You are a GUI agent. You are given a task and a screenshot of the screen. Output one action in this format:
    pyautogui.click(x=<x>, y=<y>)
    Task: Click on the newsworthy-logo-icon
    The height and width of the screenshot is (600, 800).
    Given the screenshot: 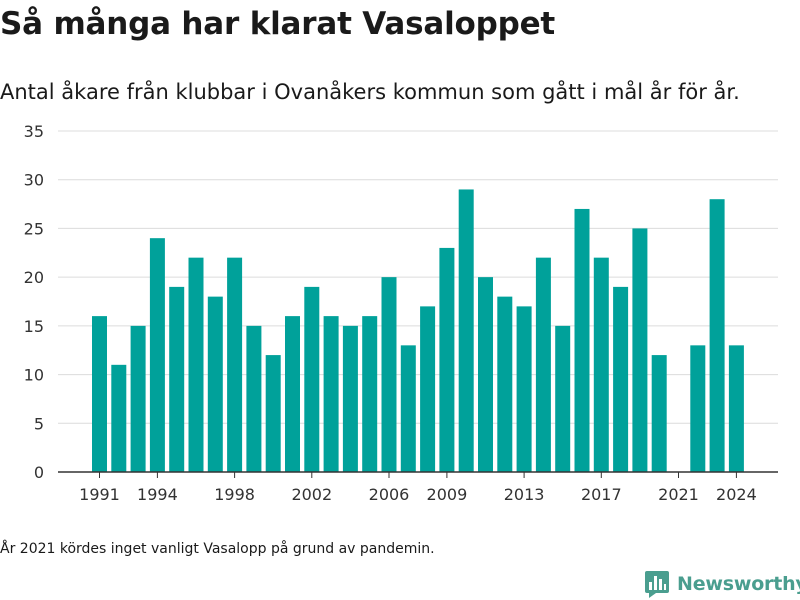 What is the action you would take?
    pyautogui.click(x=657, y=584)
    